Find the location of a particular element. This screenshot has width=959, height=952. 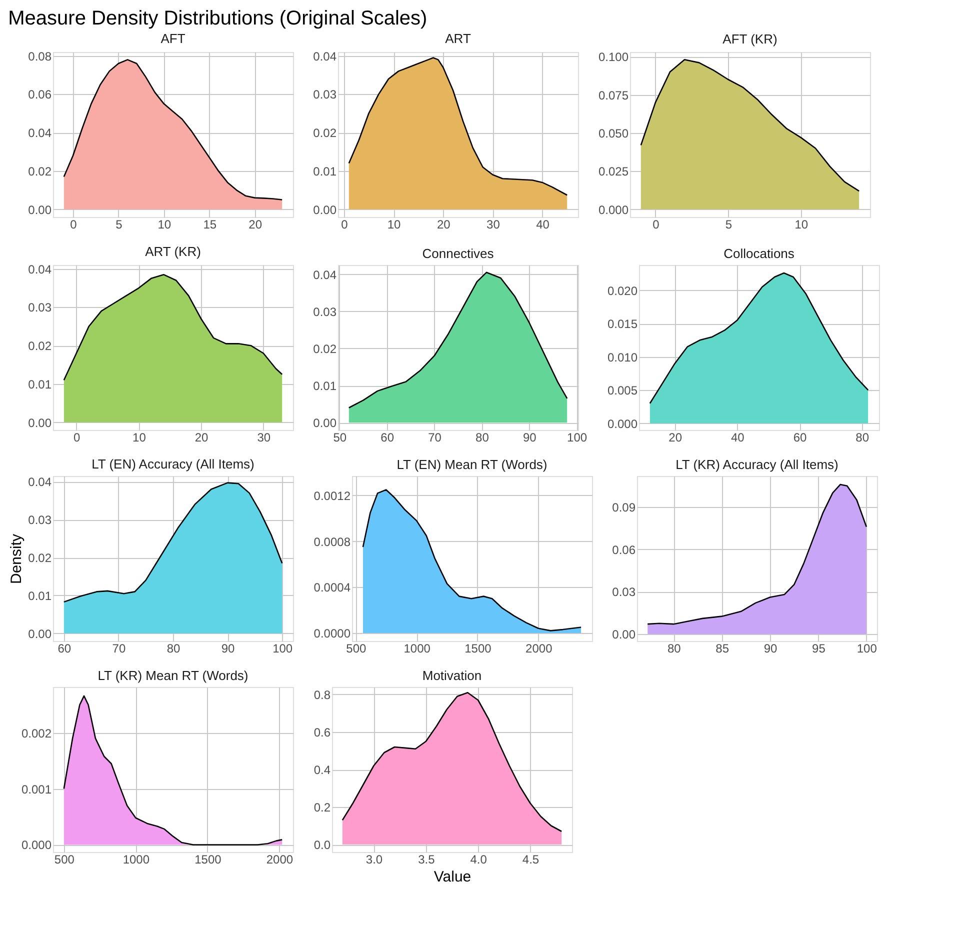

y-tick-label: 0.050 is located at coordinates (613, 133).